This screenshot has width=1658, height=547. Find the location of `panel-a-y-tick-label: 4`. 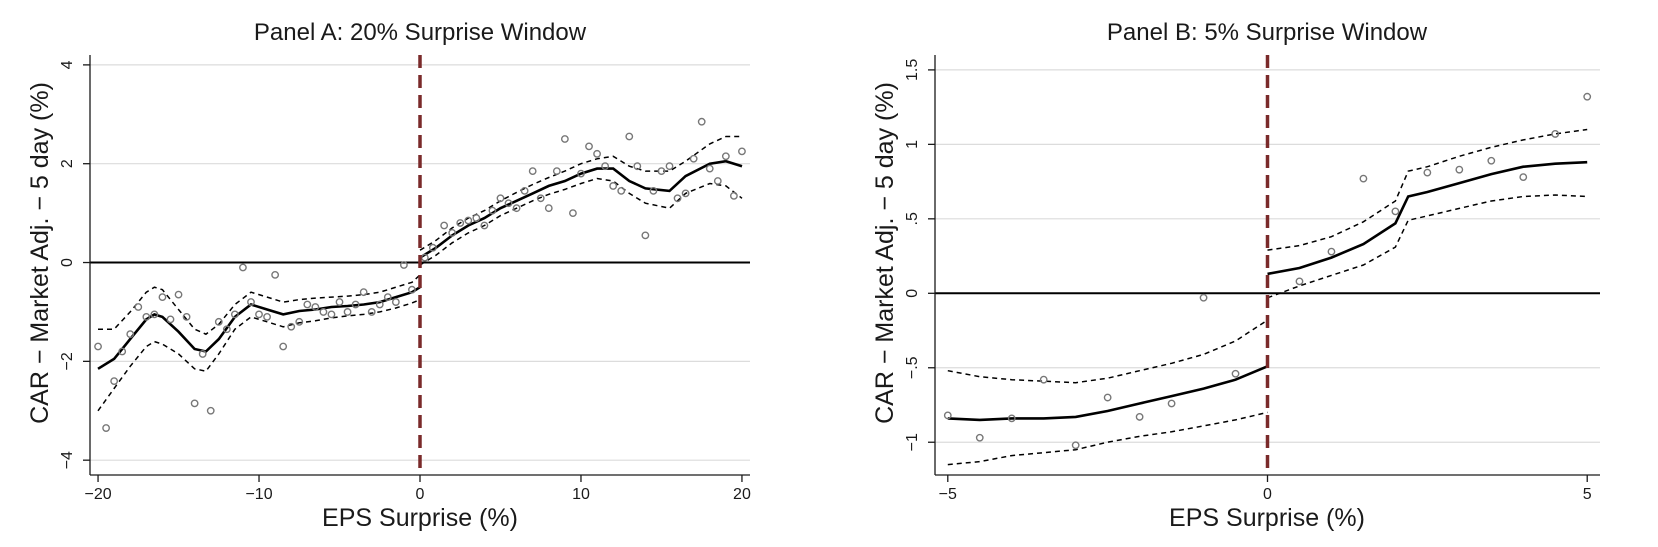

panel-a-y-tick-label: 4 is located at coordinates (67, 64).